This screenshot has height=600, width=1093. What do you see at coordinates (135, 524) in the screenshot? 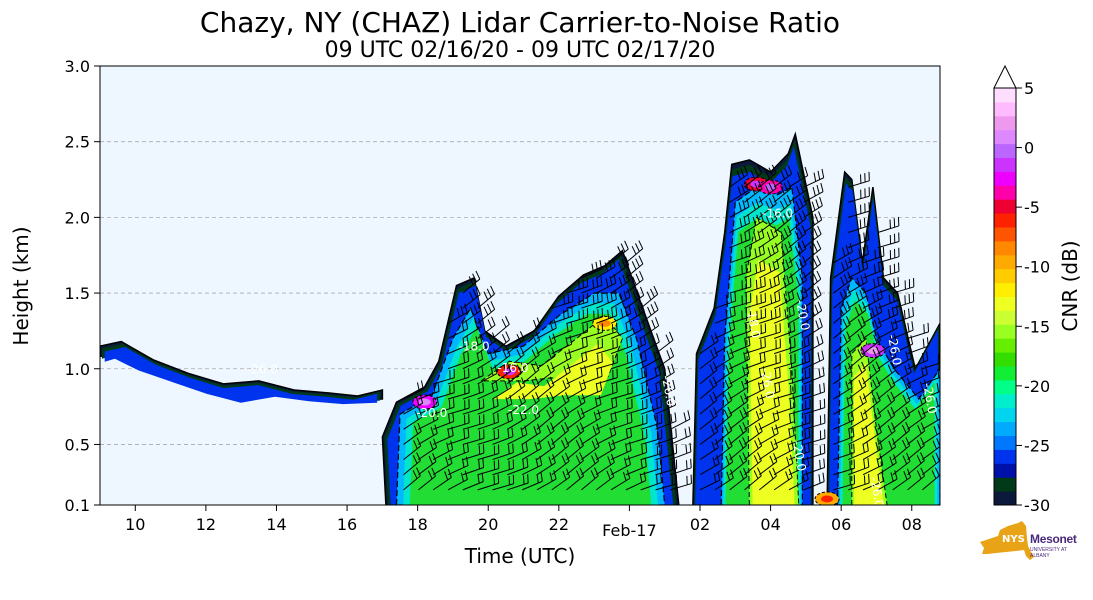
I see `x-tick-label: 10` at bounding box center [135, 524].